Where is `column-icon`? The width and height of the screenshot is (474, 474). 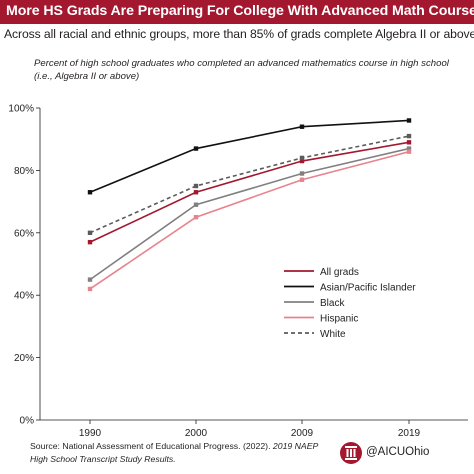
column-icon is located at coordinates (351, 453).